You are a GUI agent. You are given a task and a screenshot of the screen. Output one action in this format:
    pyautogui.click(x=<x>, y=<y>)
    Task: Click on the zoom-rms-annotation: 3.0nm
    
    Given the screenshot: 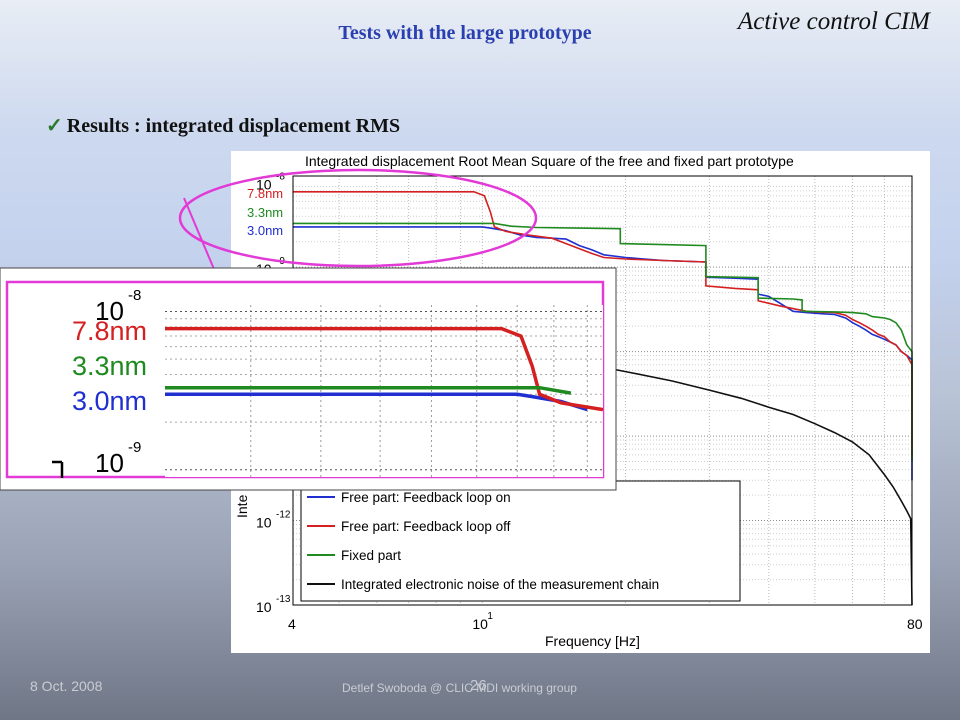 What is the action you would take?
    pyautogui.click(x=109, y=401)
    